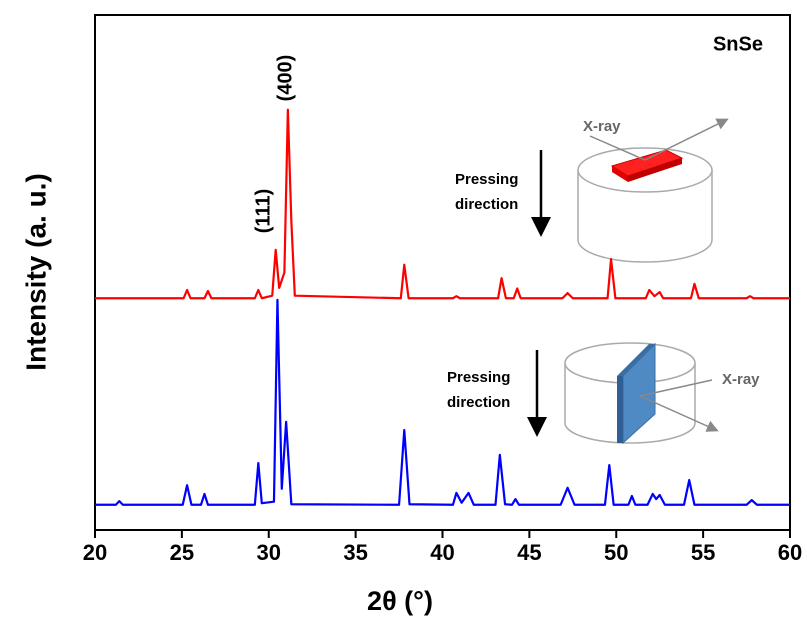  What do you see at coordinates (269, 552) in the screenshot?
I see `x-tick-label: 30` at bounding box center [269, 552].